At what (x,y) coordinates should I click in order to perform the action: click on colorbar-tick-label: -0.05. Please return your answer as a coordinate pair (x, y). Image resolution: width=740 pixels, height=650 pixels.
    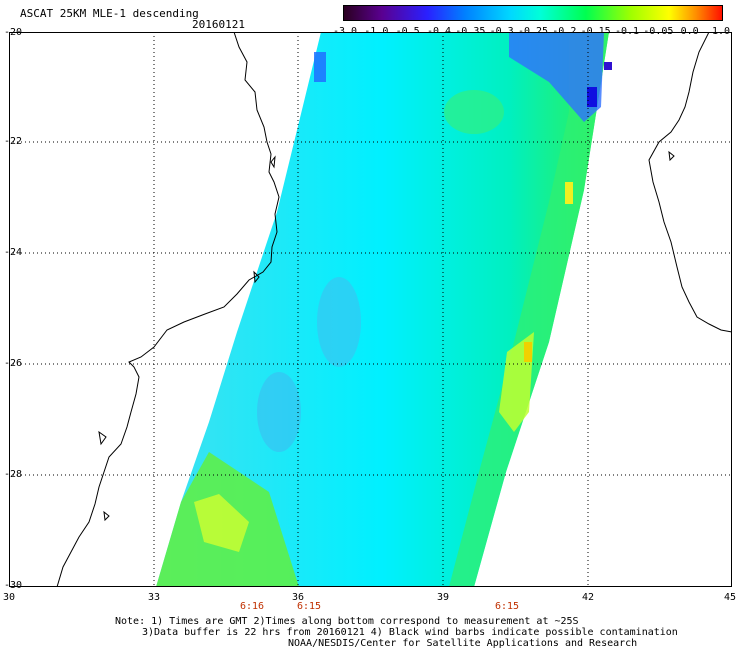
    Looking at the image, I should click on (658, 31).